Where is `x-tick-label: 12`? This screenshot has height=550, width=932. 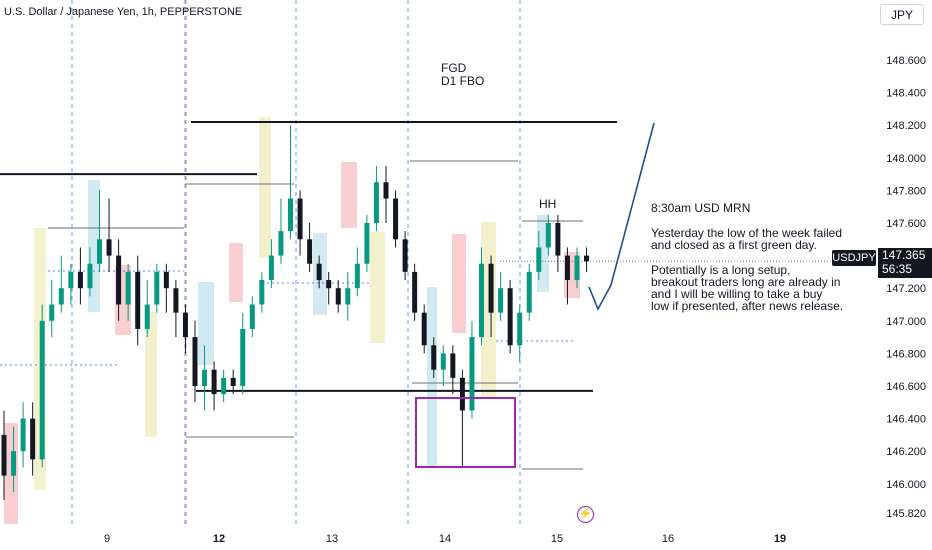
x-tick-label: 12 is located at coordinates (219, 539).